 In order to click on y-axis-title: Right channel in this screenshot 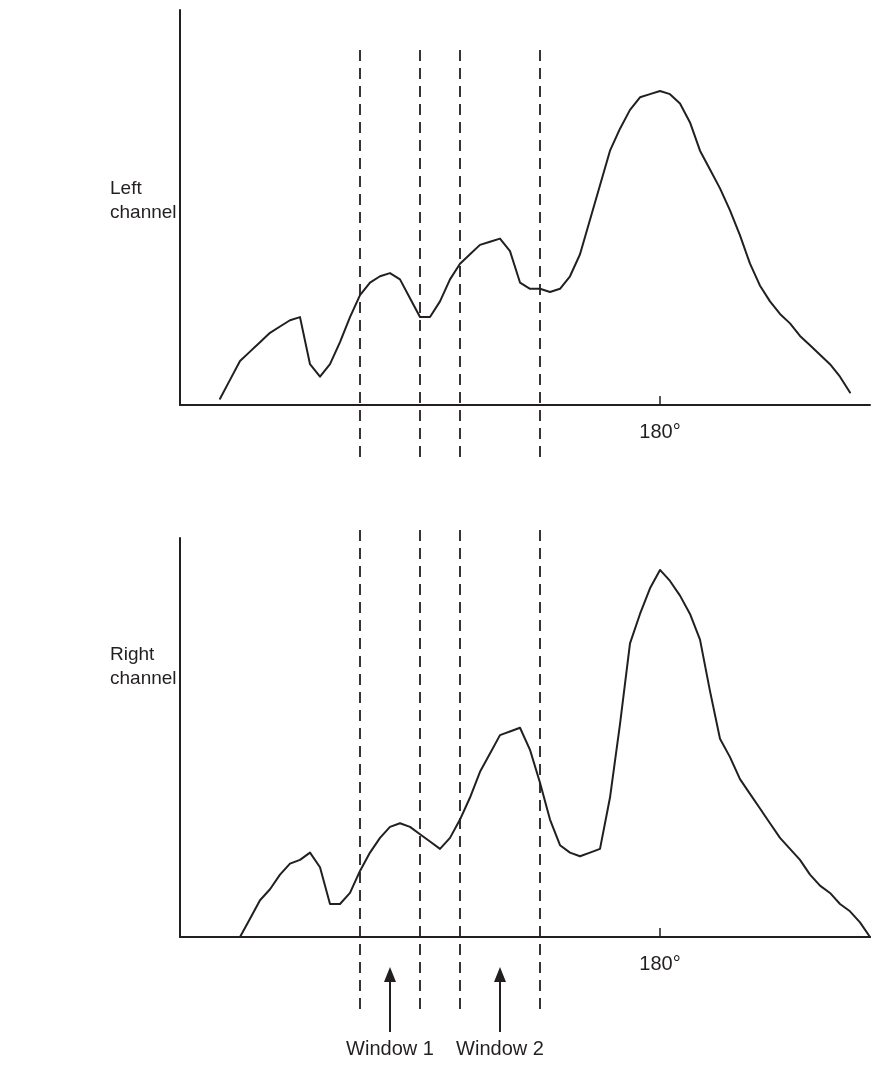, I will do `click(143, 665)`.